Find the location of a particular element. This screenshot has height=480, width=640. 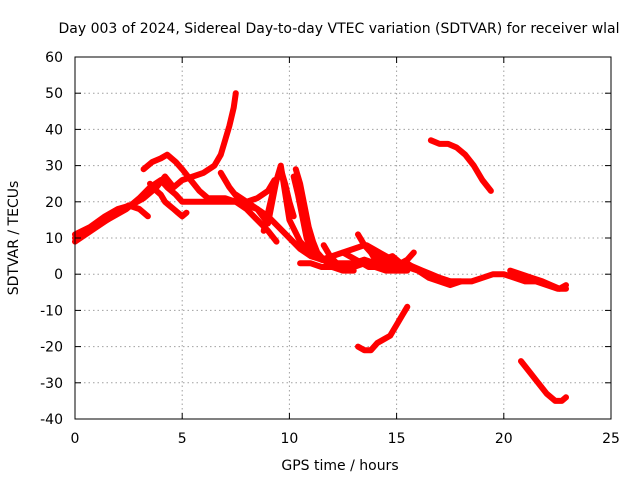

x-tick-label: 25 is located at coordinates (611, 439).